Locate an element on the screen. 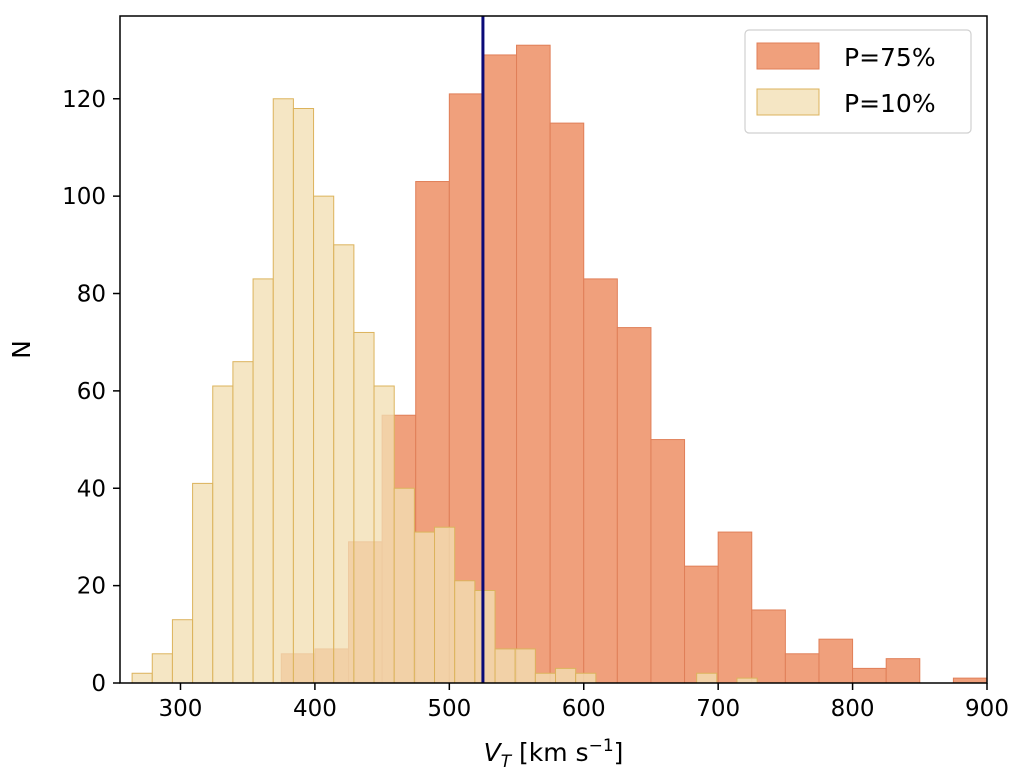 The image size is (1030, 782). x-tick-label-800: 800 is located at coordinates (853, 709).